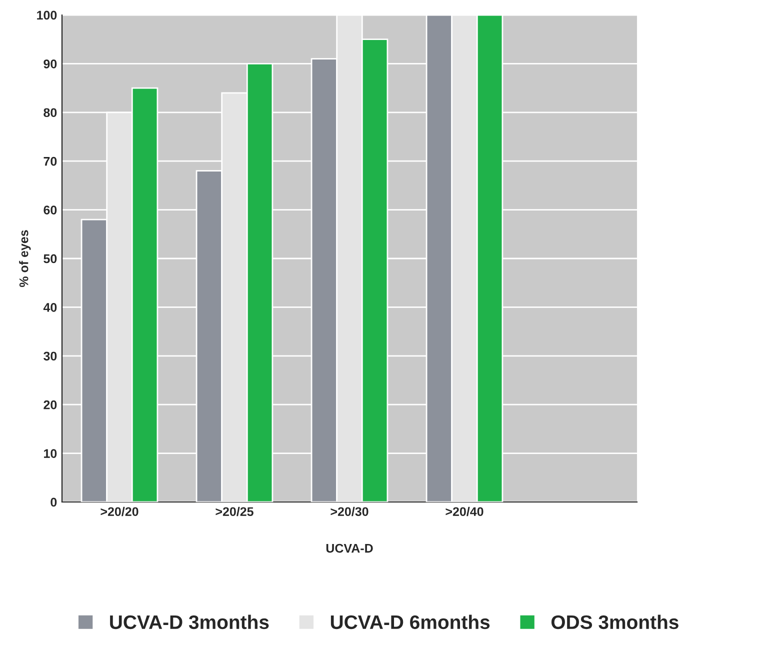  Describe the element at coordinates (50, 113) in the screenshot. I see `y-tick-label: 80` at that location.